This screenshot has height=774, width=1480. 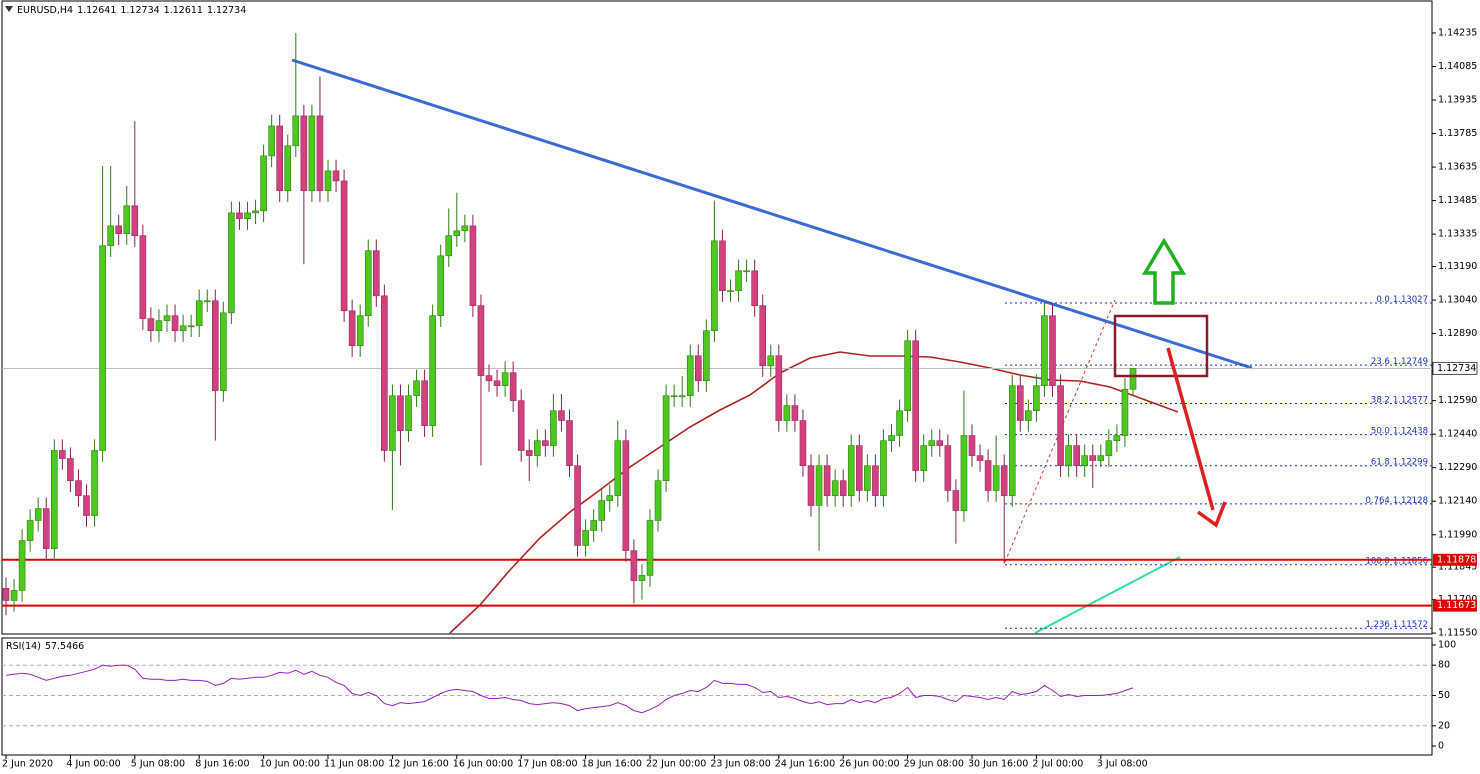 What do you see at coordinates (96, 10) in the screenshot?
I see `header-open: 1.12641` at bounding box center [96, 10].